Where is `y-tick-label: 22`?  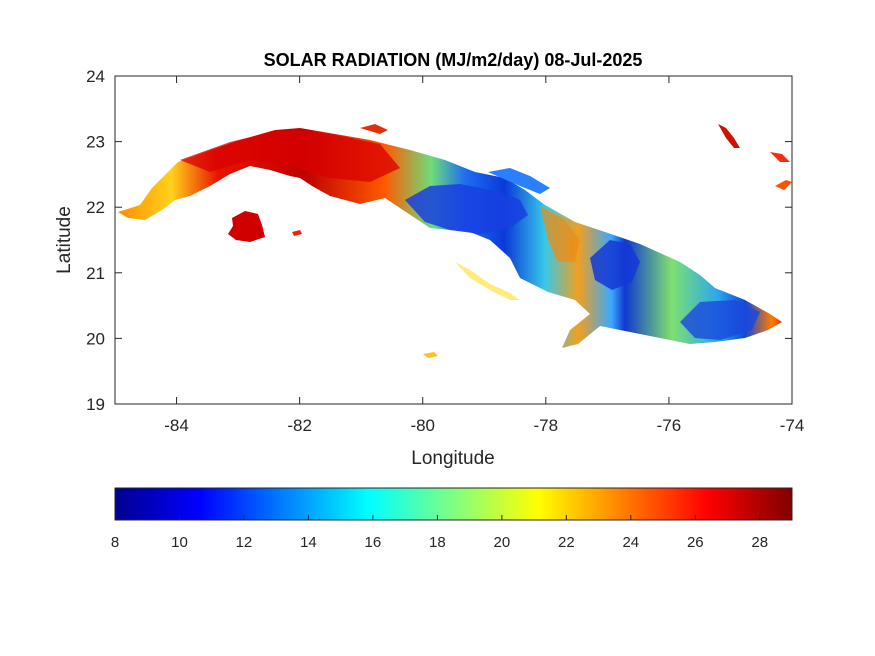
y-tick-label: 22 is located at coordinates (95, 207).